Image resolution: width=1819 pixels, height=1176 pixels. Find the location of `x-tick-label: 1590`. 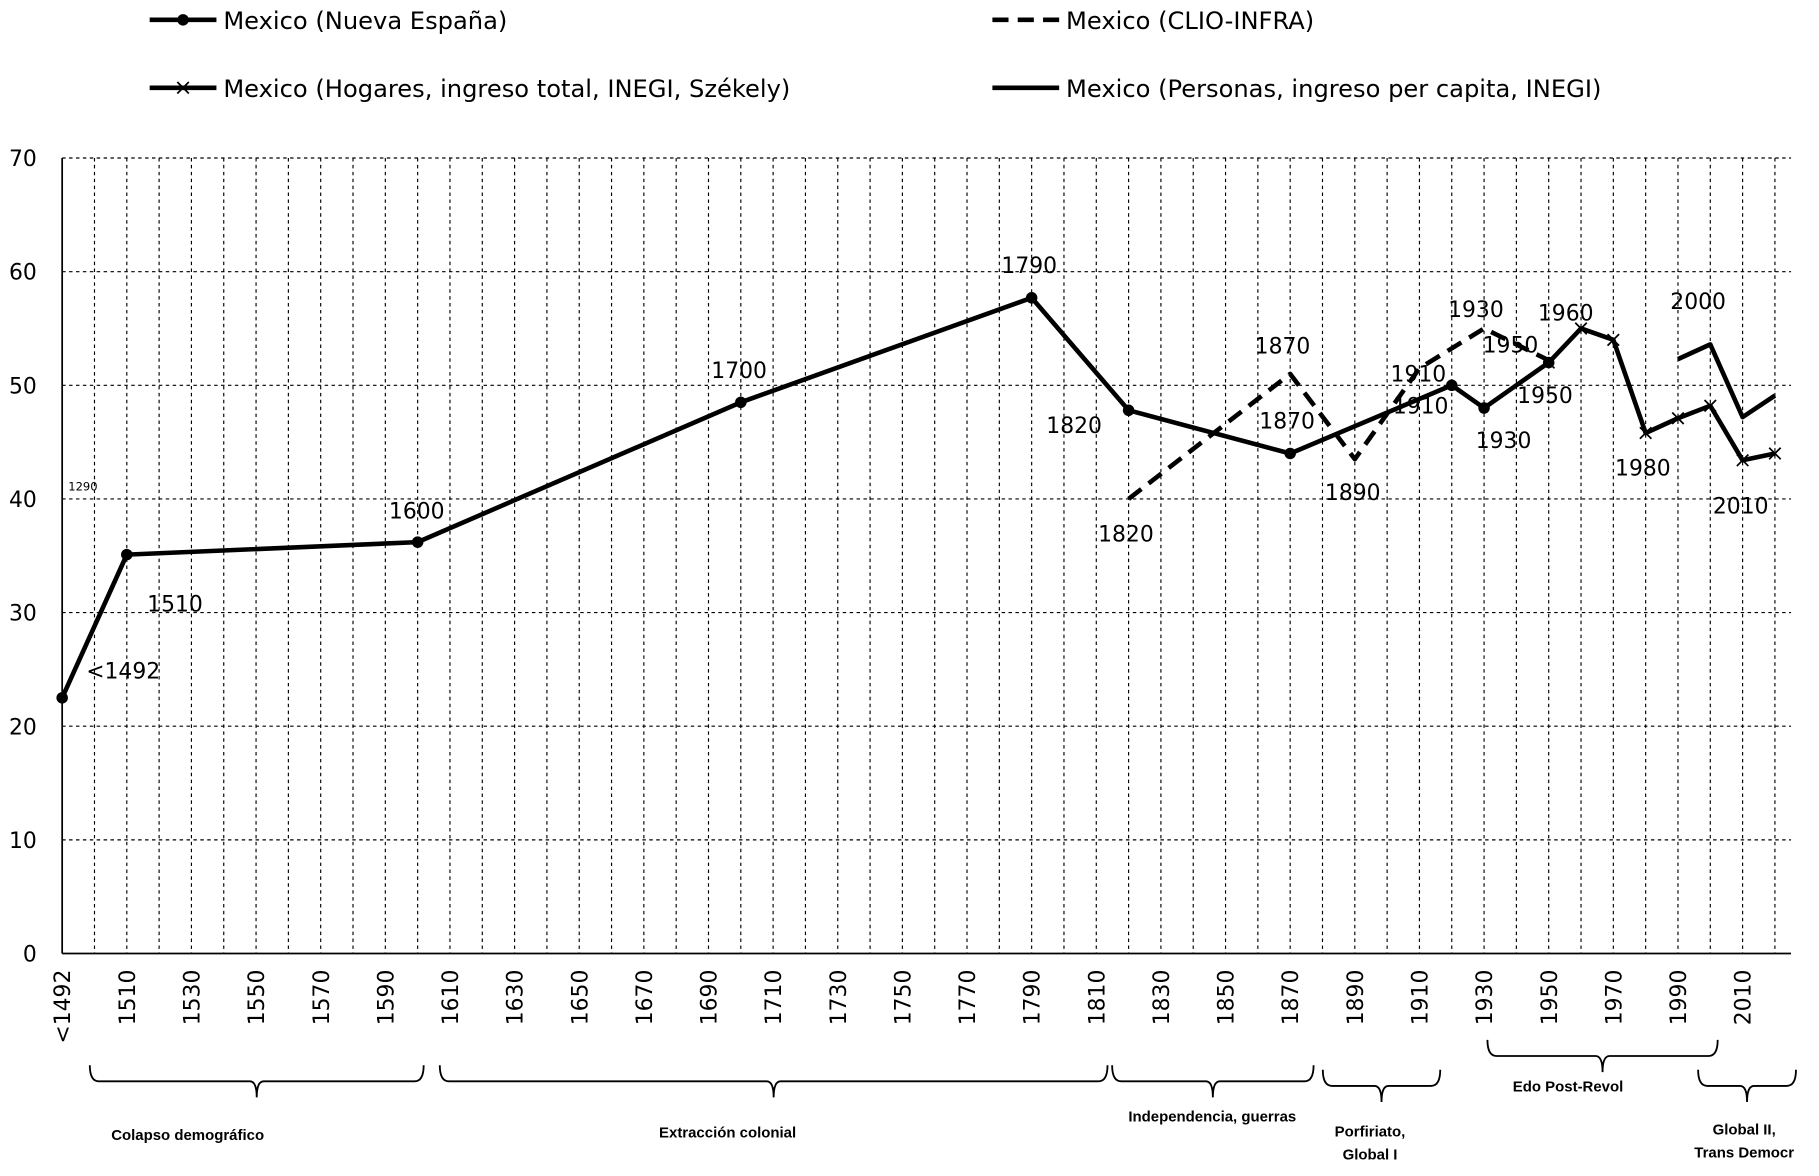

x-tick-label: 1590 is located at coordinates (386, 998).